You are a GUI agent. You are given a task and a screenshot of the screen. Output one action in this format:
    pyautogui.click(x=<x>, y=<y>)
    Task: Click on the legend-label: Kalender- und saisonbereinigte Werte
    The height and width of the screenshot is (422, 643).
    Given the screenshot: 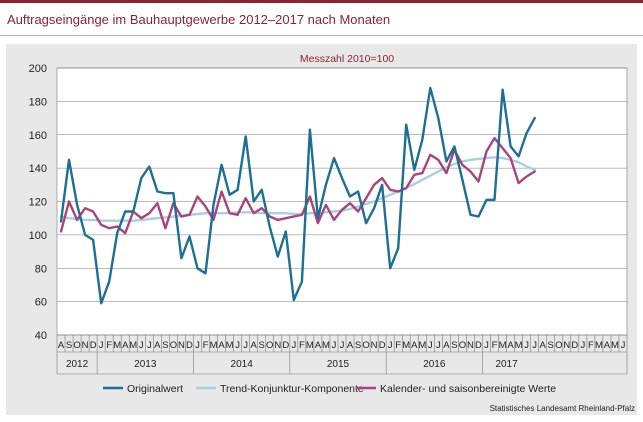 What is the action you would take?
    pyautogui.click(x=468, y=389)
    